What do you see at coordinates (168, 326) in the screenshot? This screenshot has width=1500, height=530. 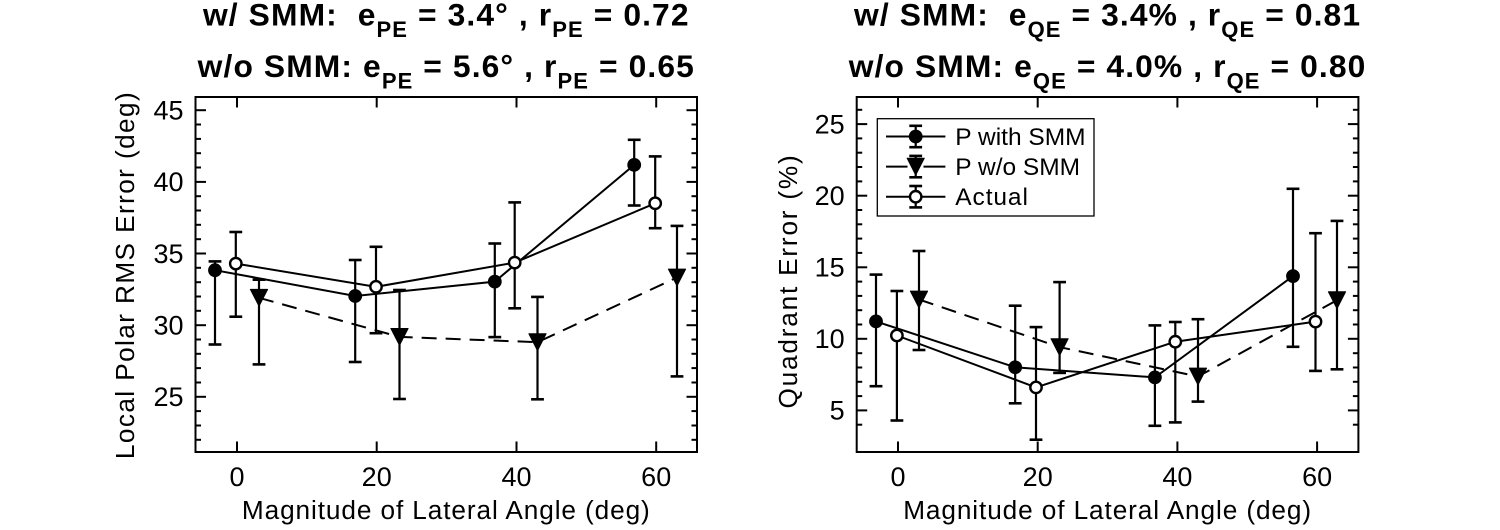 I see `svg-text: 30` at bounding box center [168, 326].